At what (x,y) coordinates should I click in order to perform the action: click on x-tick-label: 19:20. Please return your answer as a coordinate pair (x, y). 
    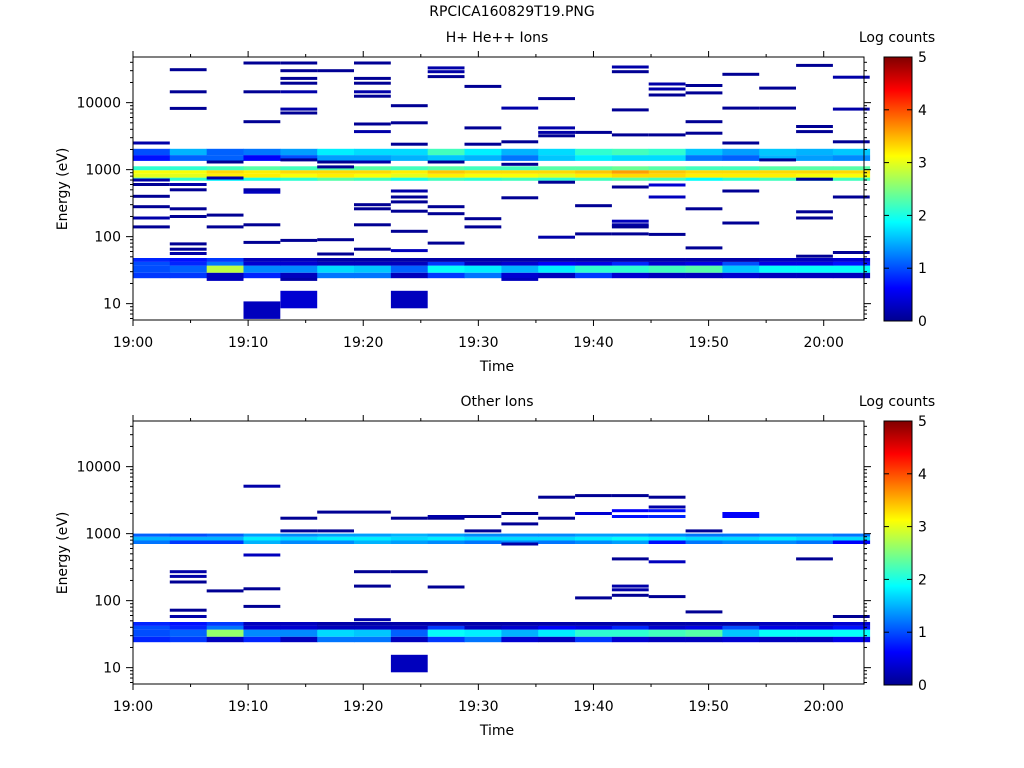
    Looking at the image, I should click on (363, 707).